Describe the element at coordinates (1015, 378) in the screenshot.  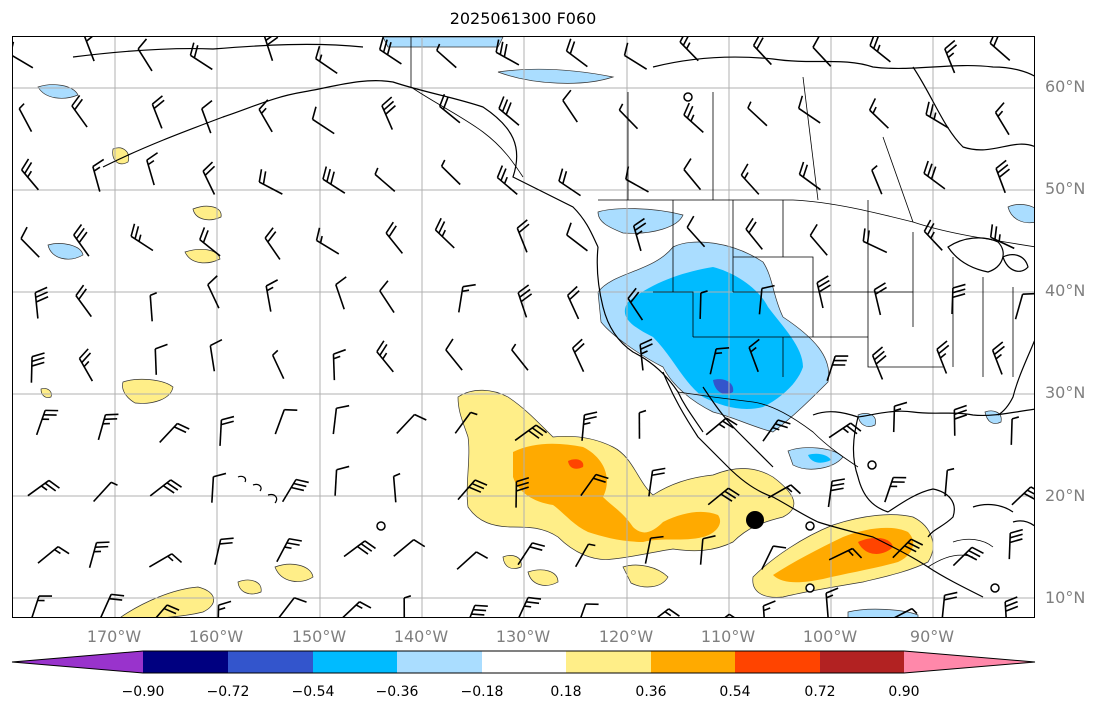
I see `east-coast` at that location.